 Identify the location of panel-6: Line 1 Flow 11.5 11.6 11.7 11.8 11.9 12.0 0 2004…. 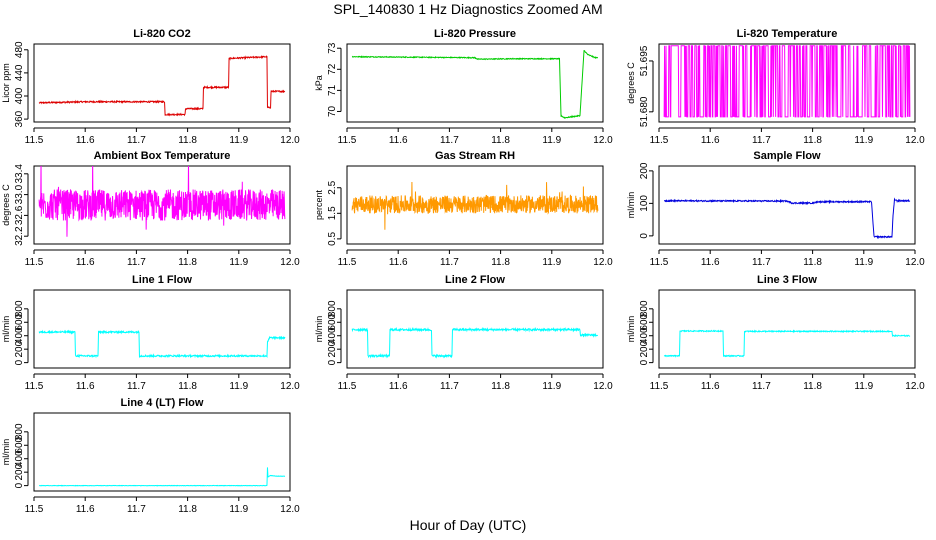
(150, 333).